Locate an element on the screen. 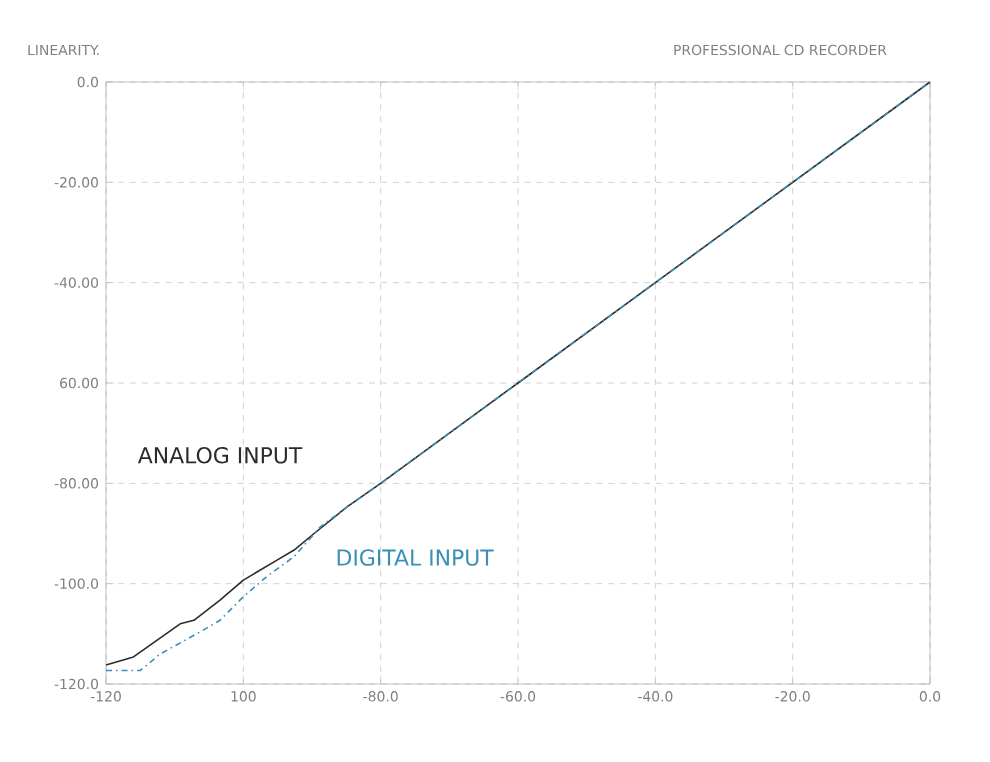  series-label: DIGITAL INPUT is located at coordinates (415, 557).